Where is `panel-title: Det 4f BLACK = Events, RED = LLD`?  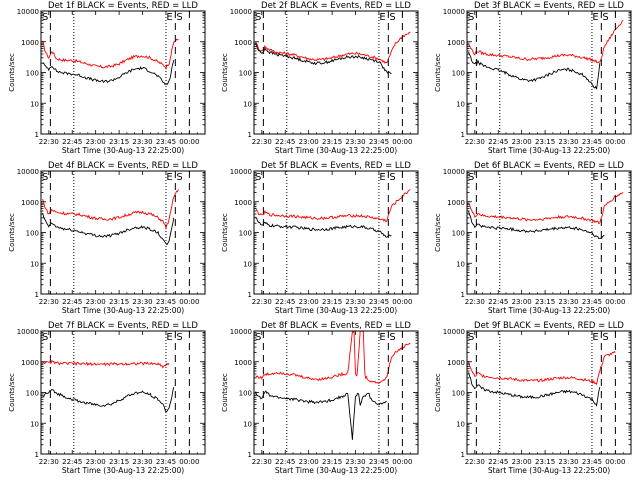
panel-title: Det 4f BLACK = Events, RED = LLD is located at coordinates (123, 166).